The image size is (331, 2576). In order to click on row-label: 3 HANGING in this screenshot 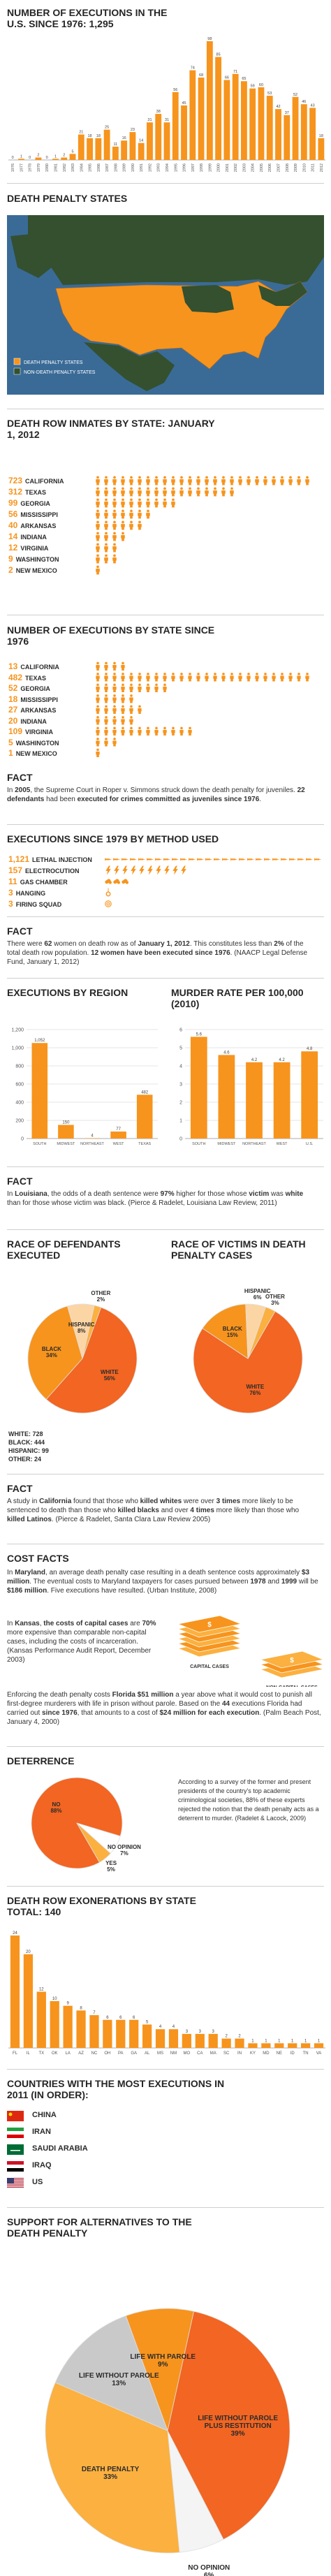, I will do `click(26, 892)`.